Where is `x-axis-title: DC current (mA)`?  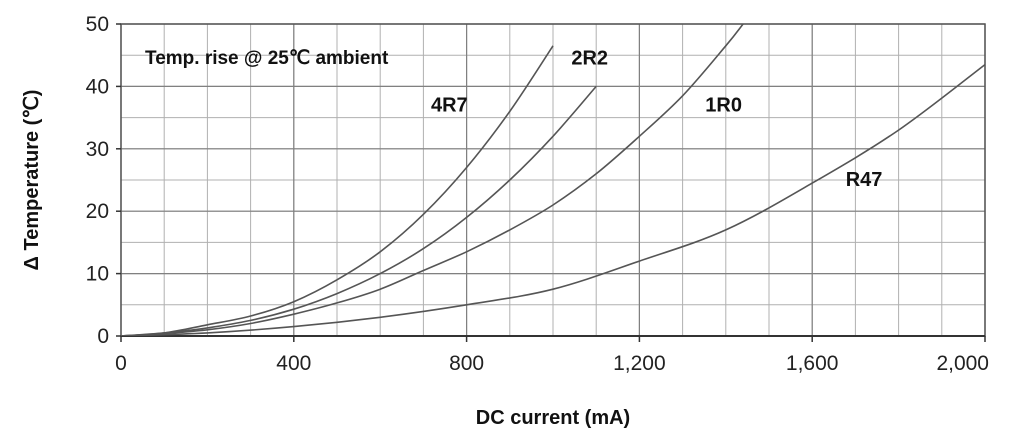 x-axis-title: DC current (mA) is located at coordinates (553, 418).